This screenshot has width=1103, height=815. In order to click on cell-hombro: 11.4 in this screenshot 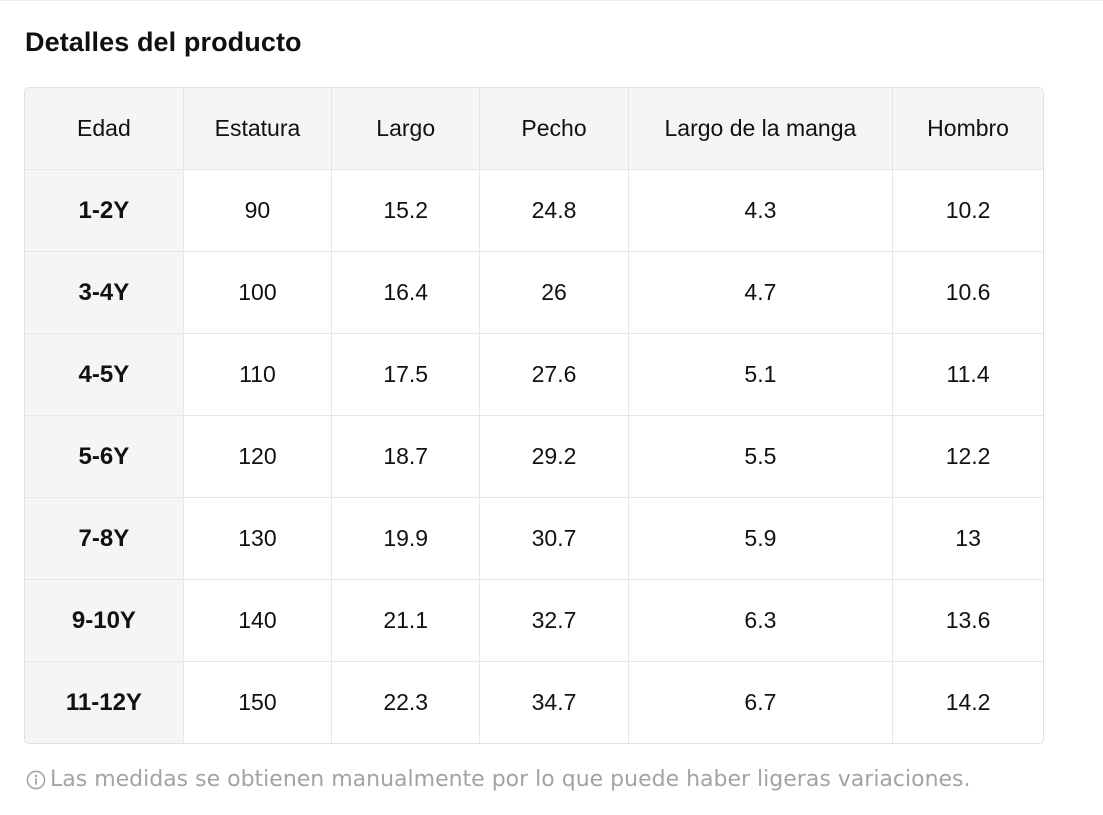, I will do `click(967, 374)`.